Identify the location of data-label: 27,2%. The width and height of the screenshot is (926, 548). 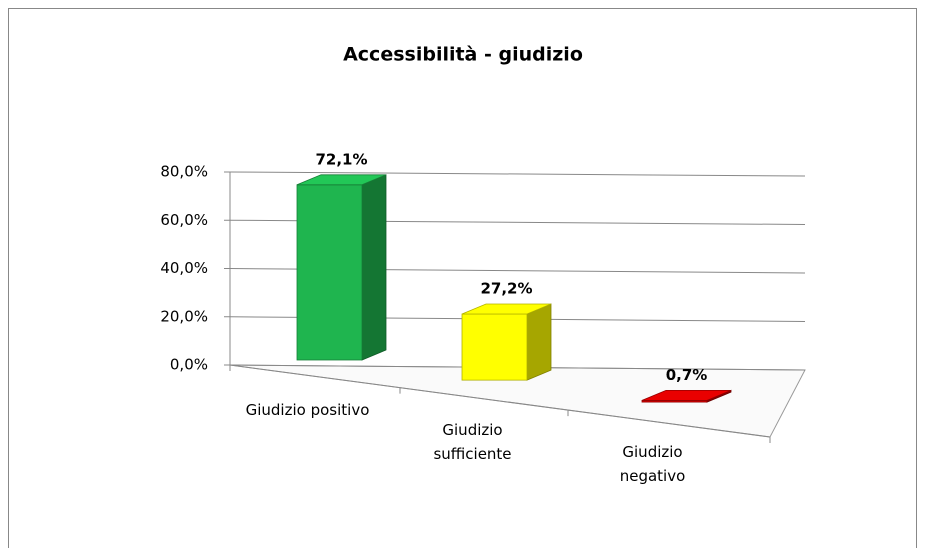
(506, 289).